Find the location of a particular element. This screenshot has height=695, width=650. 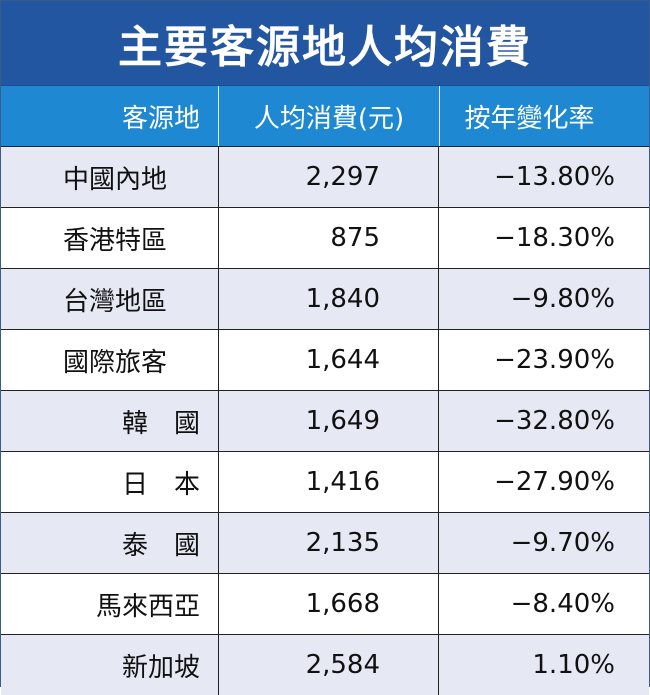

table-row: 香港特區 875 −18.30% is located at coordinates (325, 237).